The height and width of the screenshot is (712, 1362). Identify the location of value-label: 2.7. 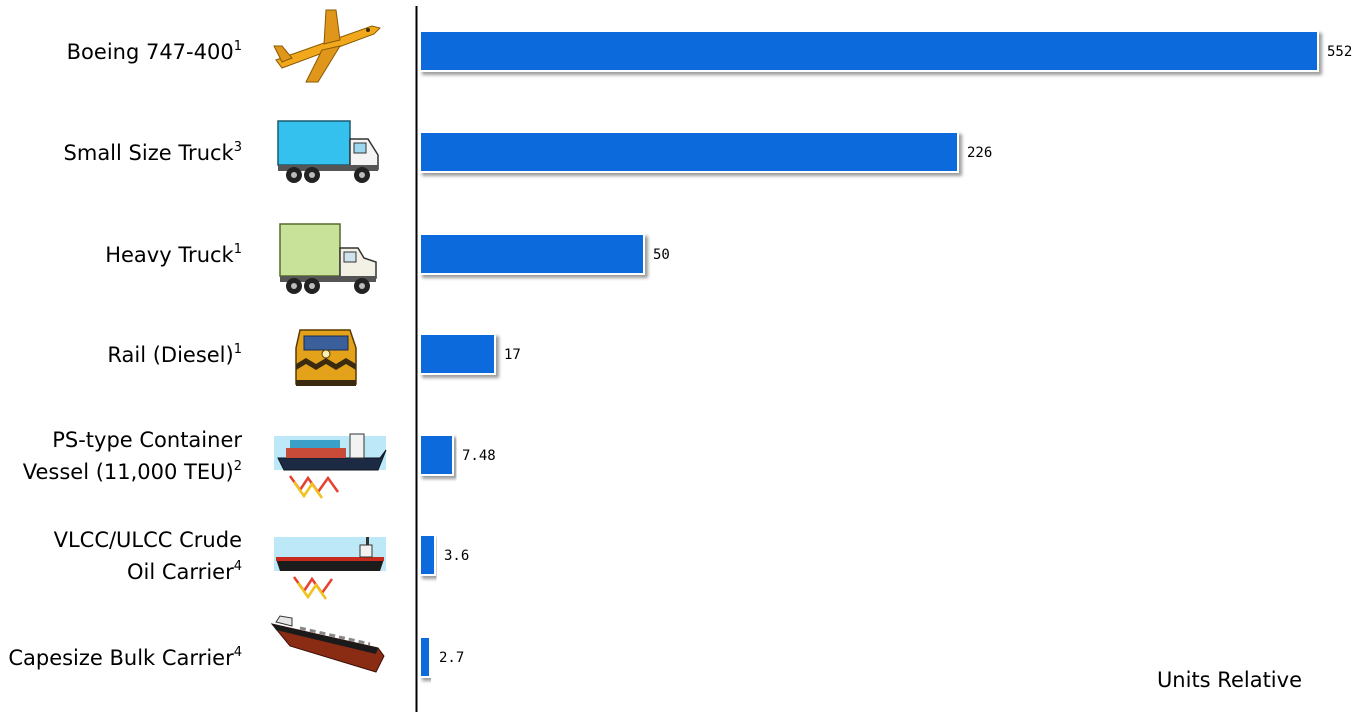
(451, 658).